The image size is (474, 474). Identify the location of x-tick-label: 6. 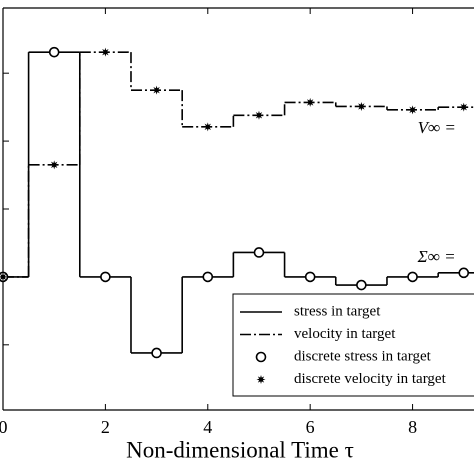
(310, 427).